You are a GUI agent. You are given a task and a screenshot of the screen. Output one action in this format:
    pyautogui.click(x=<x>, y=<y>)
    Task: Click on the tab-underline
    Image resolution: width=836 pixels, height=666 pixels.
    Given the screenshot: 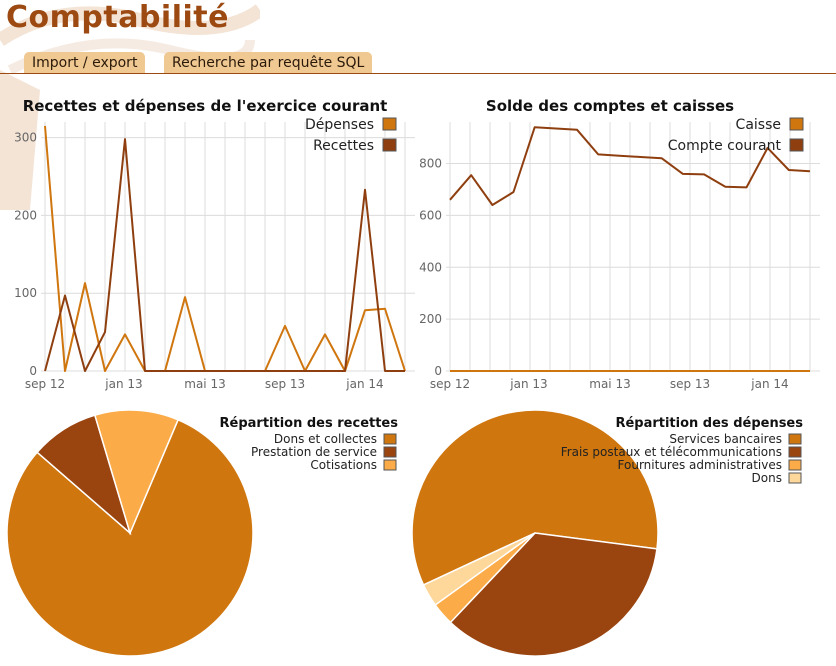 What is the action you would take?
    pyautogui.click(x=418, y=73)
    